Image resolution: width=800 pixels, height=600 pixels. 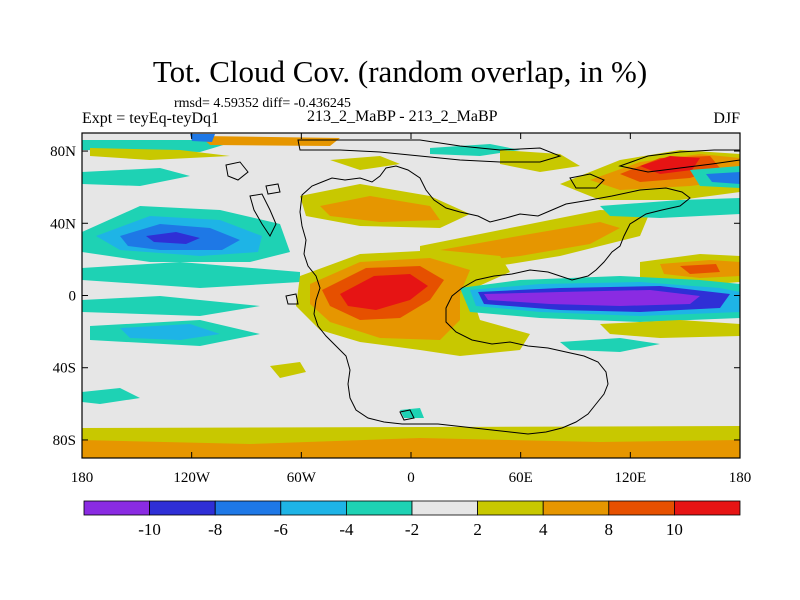 I want to click on season-label: DJF, so click(x=726, y=118).